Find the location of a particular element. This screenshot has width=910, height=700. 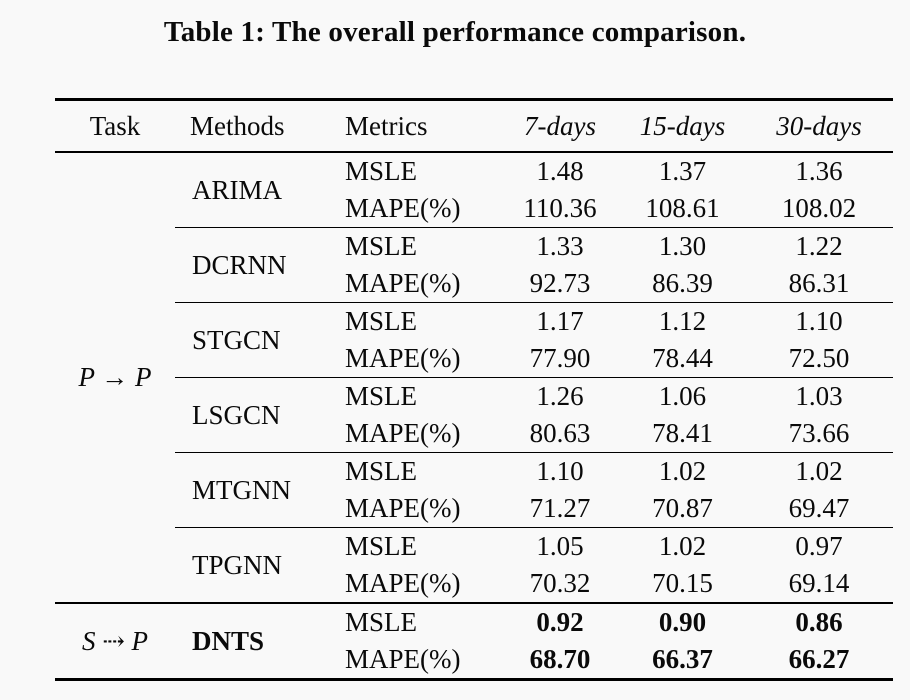

value-cell: 1.26 is located at coordinates (560, 396).